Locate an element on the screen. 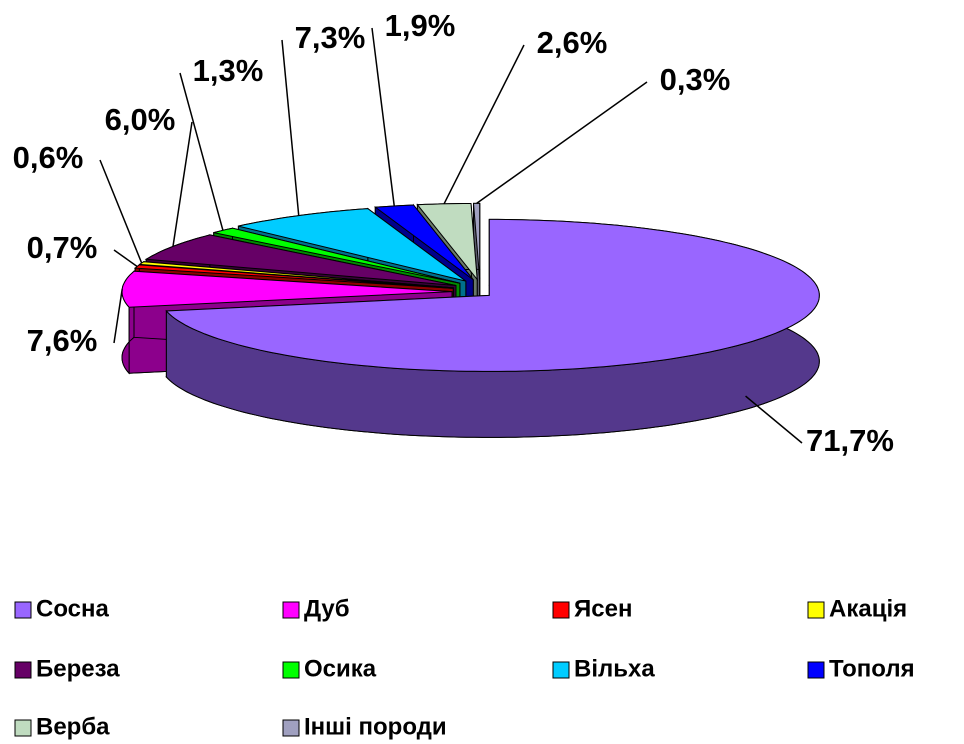 The height and width of the screenshot is (744, 964). legend-label: Береза is located at coordinates (78, 668).